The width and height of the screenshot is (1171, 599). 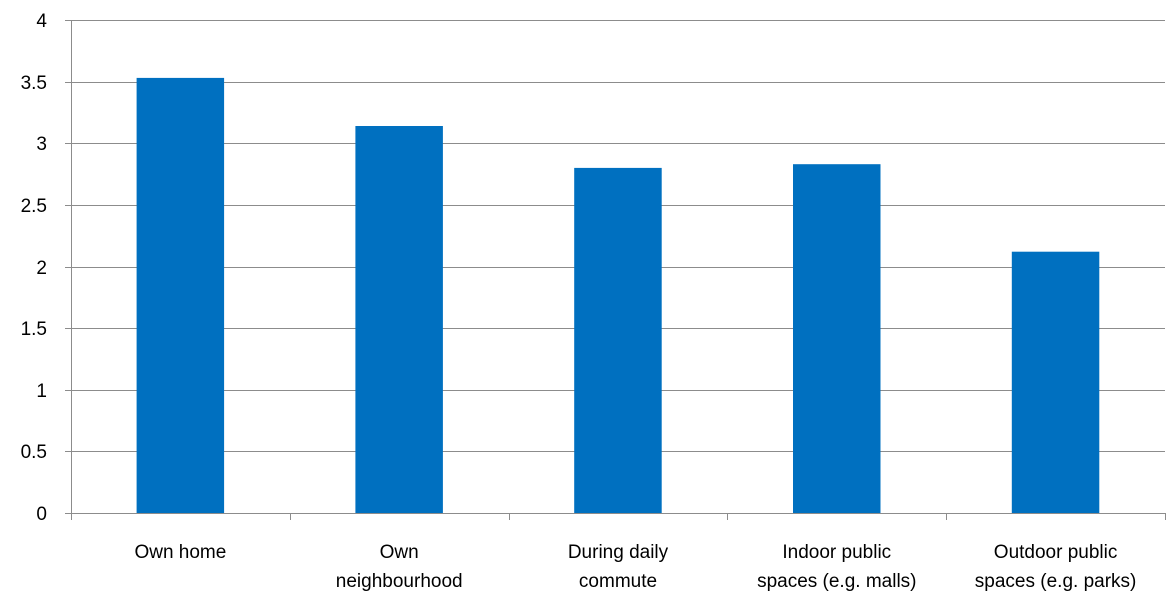 I want to click on x-tick-label-line: Own, so click(x=399, y=552).